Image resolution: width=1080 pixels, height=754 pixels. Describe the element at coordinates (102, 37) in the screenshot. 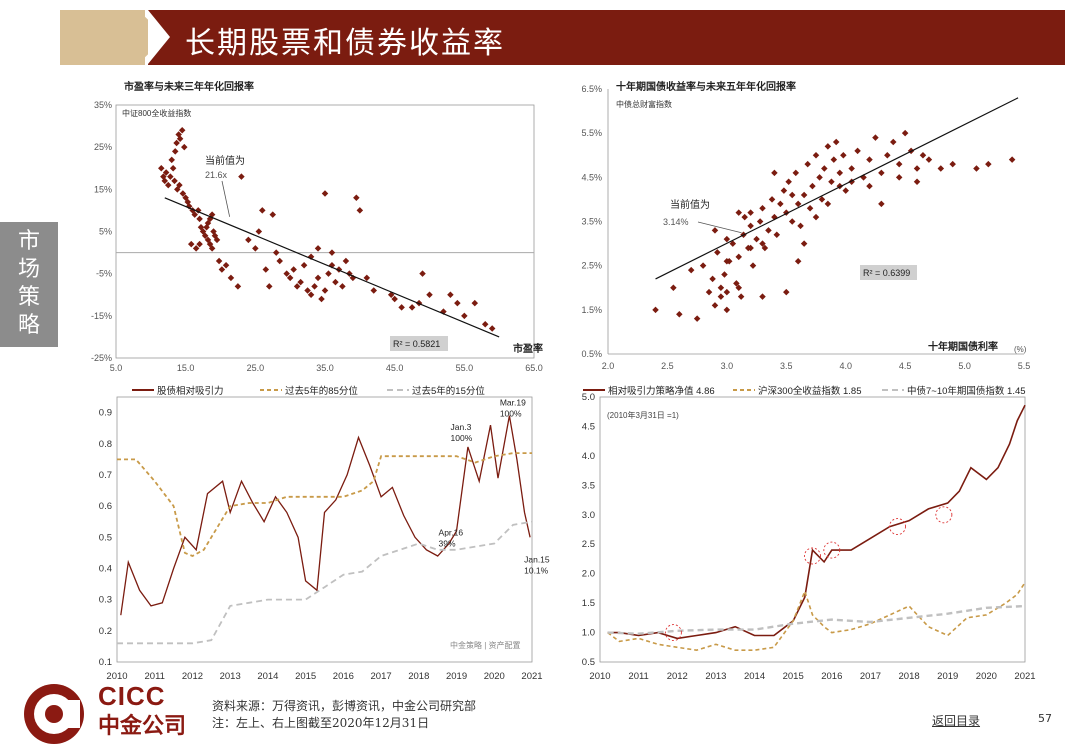

I see `header-accent` at that location.